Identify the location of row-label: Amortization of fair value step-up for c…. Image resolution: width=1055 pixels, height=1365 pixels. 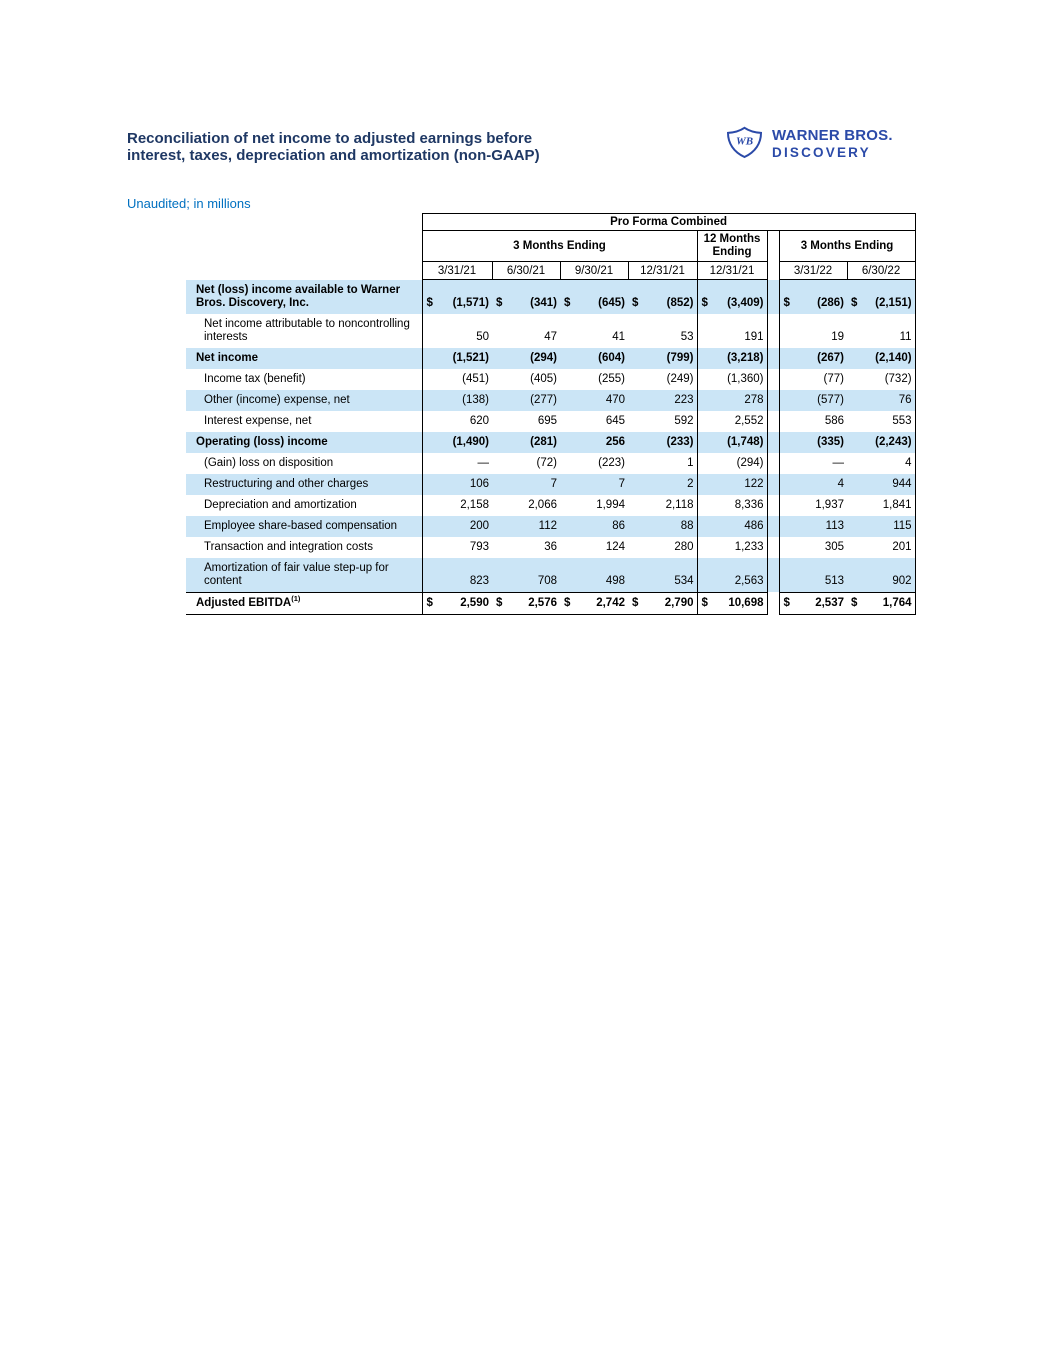
(304, 574).